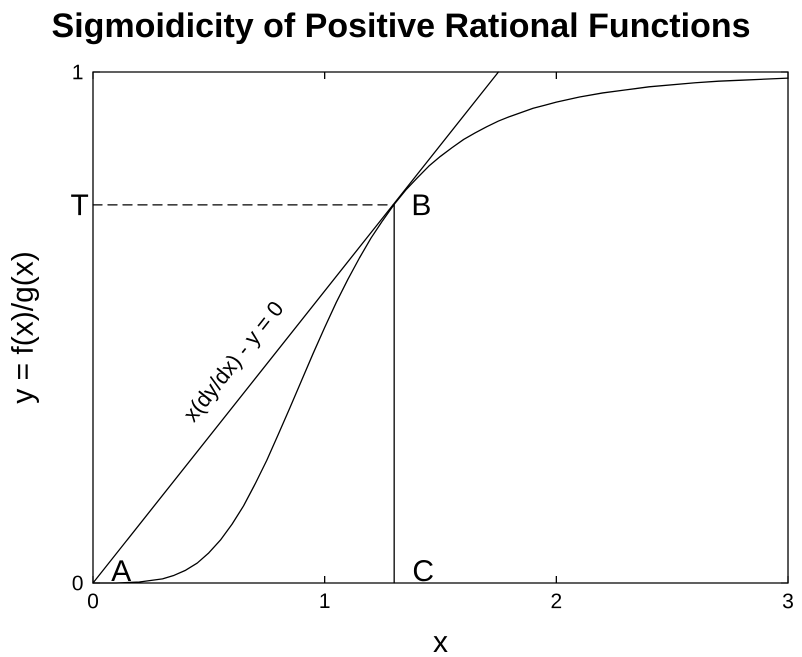 This screenshot has width=802, height=657. I want to click on annotation: B, so click(422, 205).